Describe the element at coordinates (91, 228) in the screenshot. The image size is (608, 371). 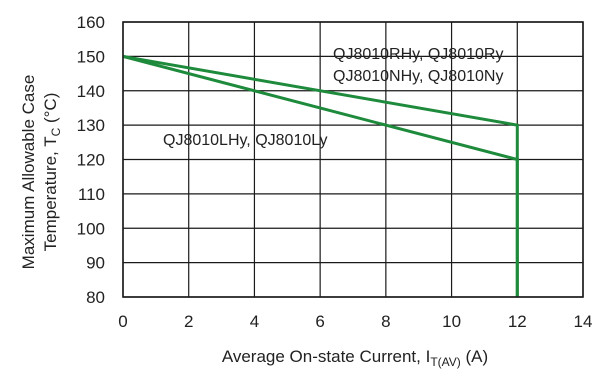
I see `y-tick-label: 100` at that location.